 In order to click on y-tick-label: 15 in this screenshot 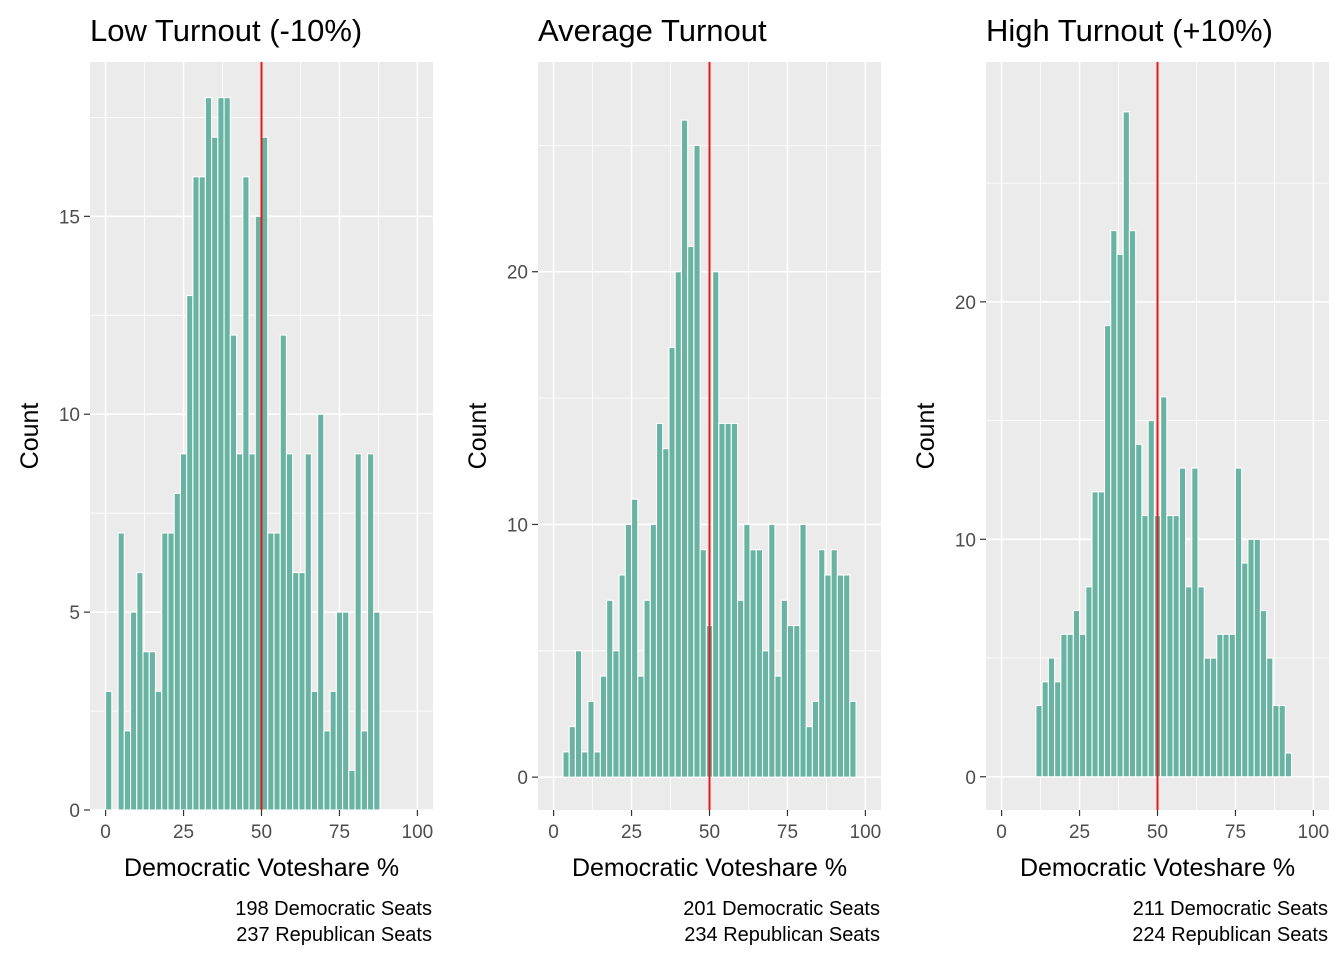, I will do `click(69, 217)`.